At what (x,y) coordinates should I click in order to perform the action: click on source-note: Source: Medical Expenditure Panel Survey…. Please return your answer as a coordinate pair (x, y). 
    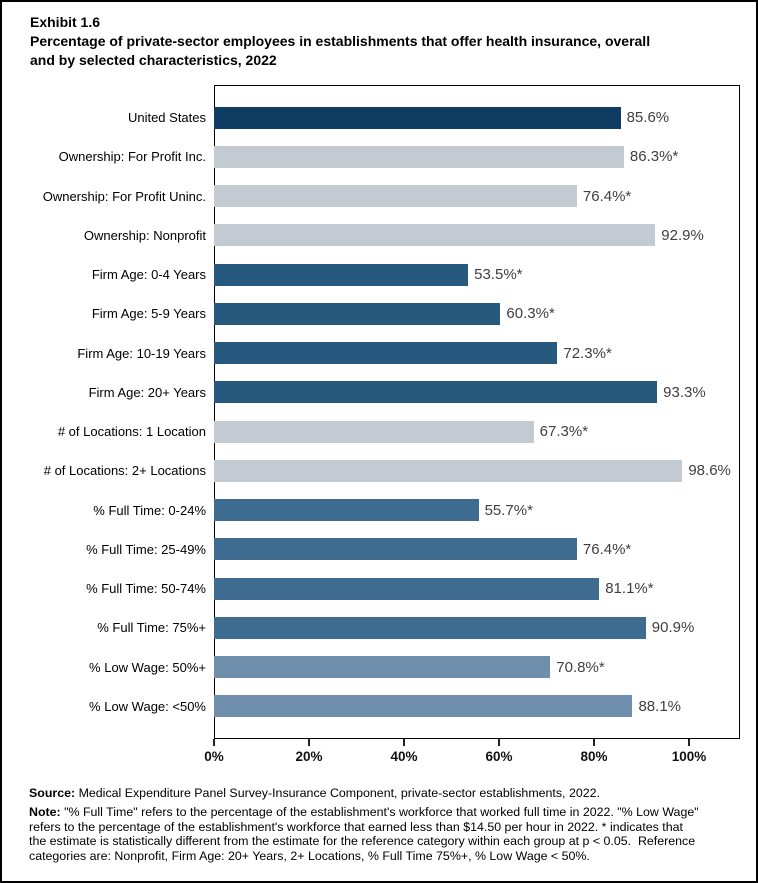
    Looking at the image, I should click on (385, 793).